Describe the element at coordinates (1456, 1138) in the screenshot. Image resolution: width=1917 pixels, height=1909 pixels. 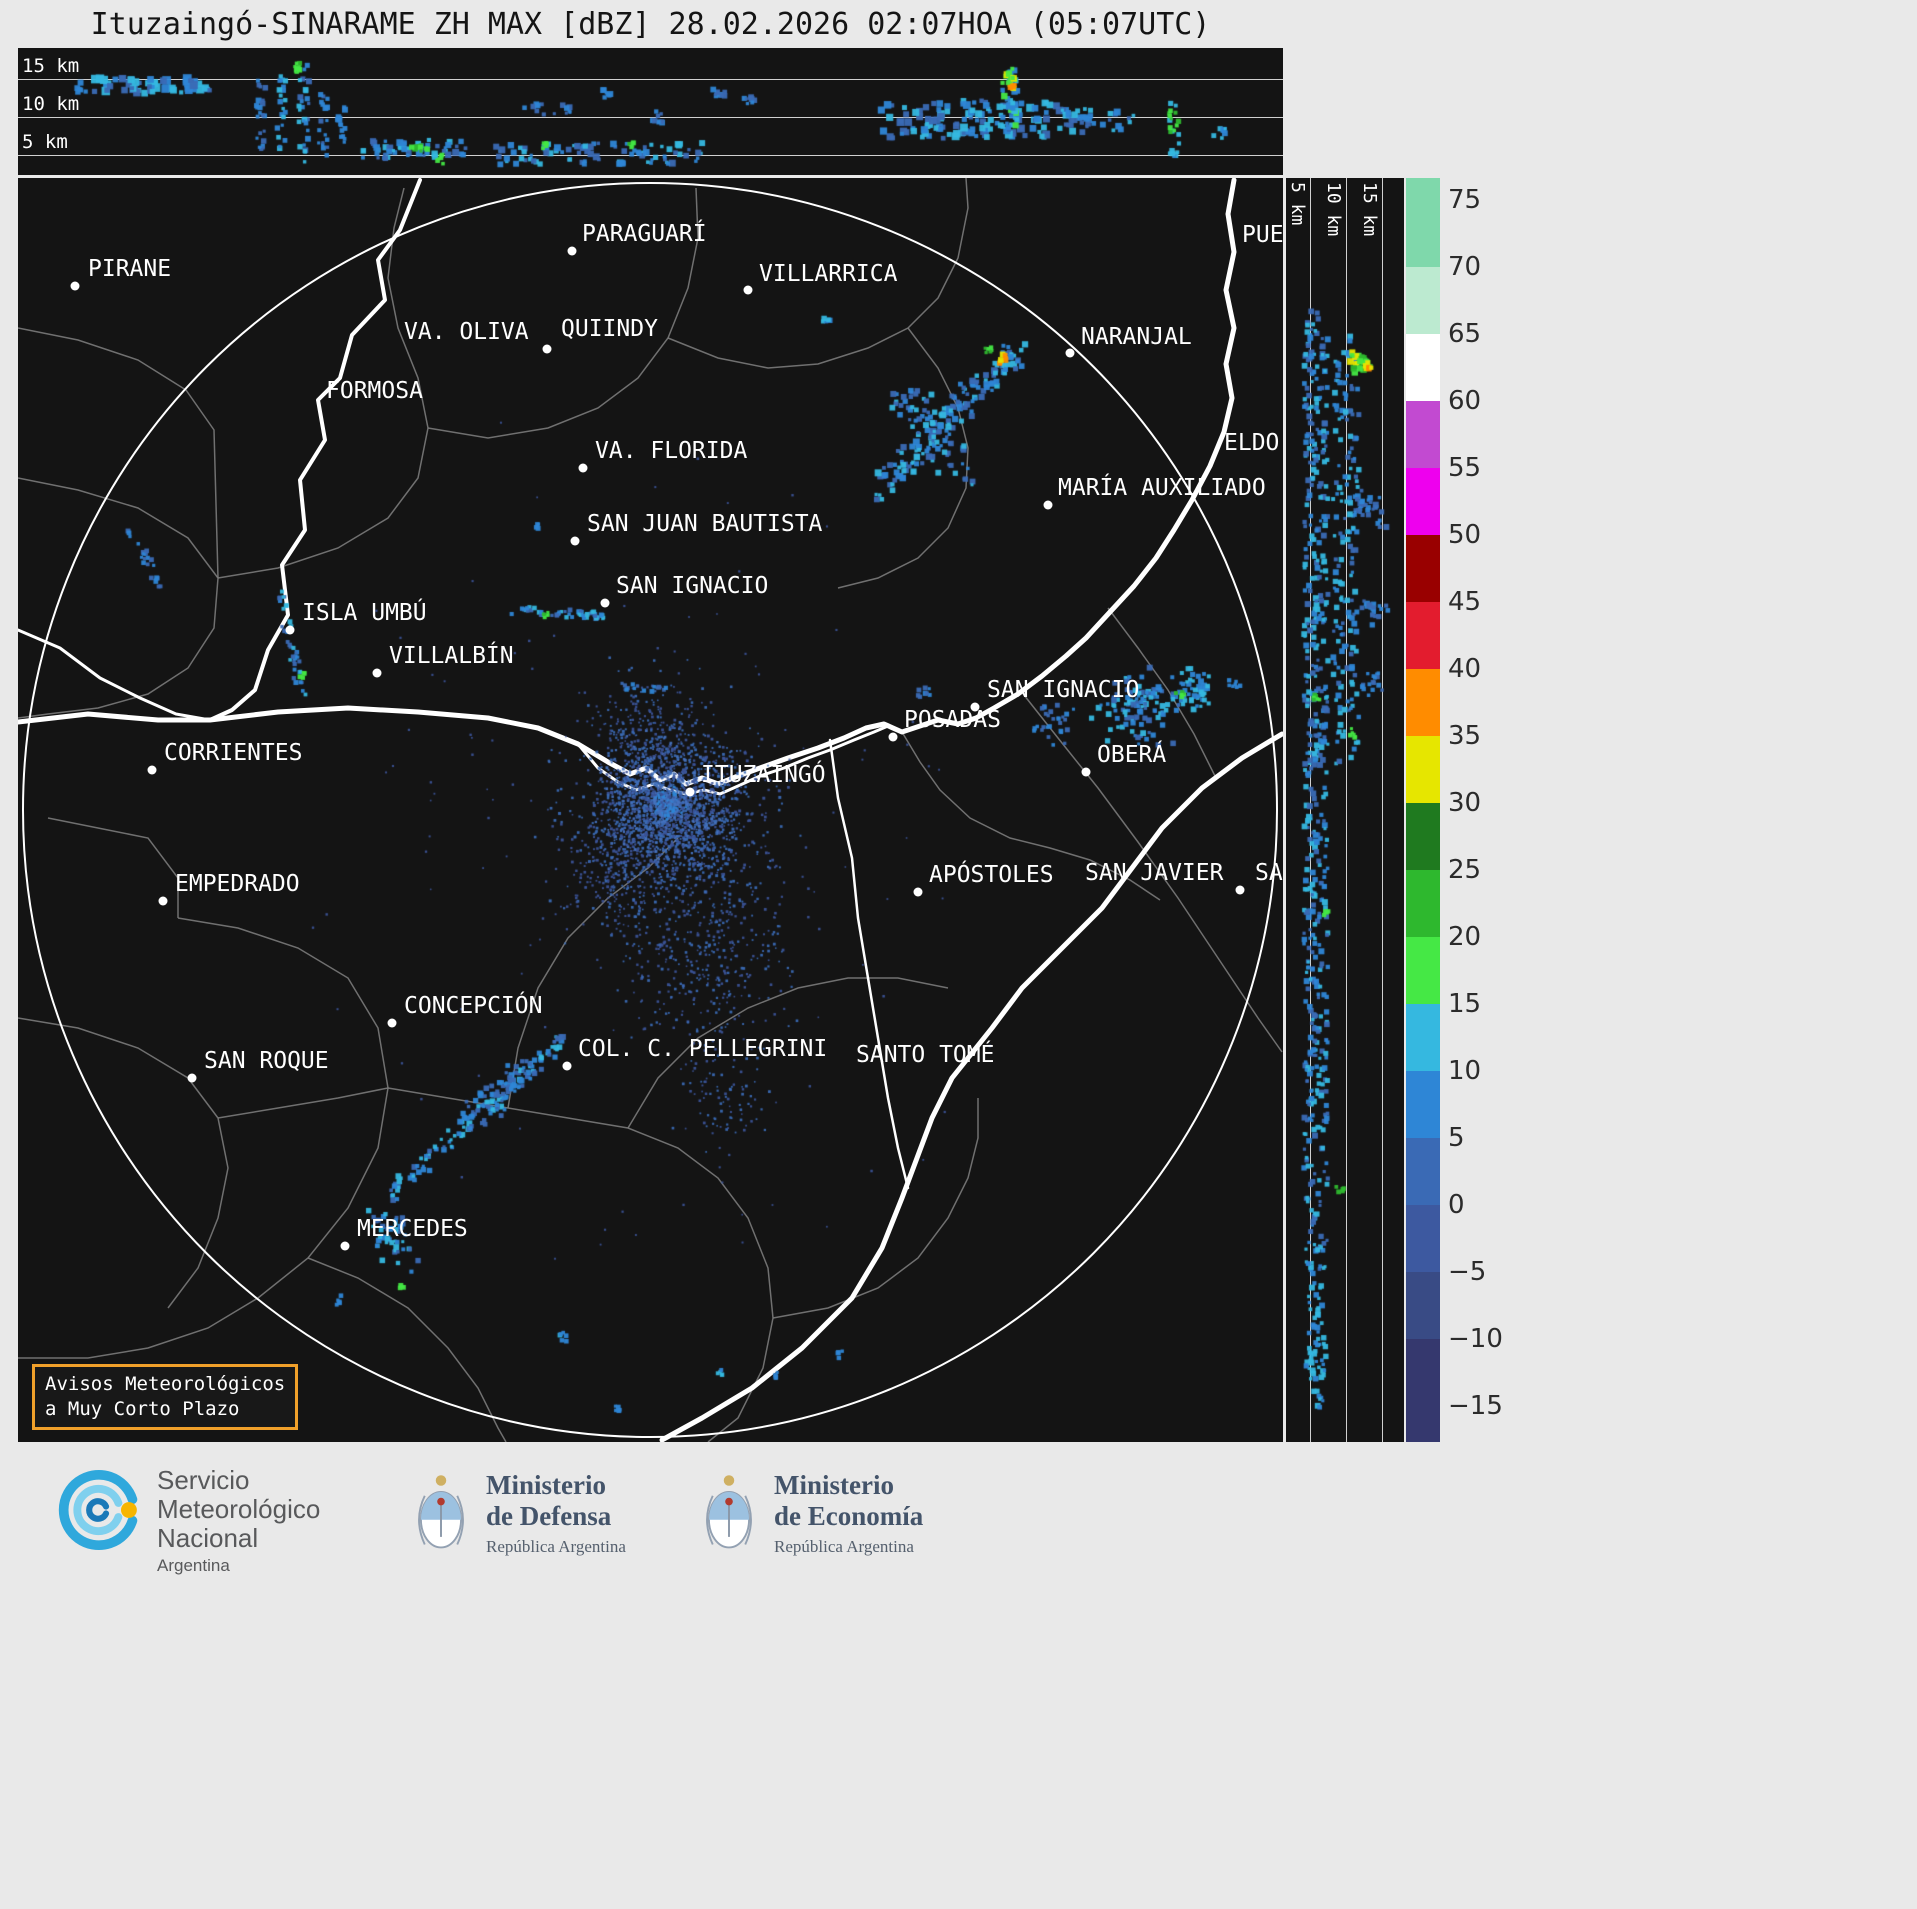
I see `colorbar-tick-label: 5` at that location.